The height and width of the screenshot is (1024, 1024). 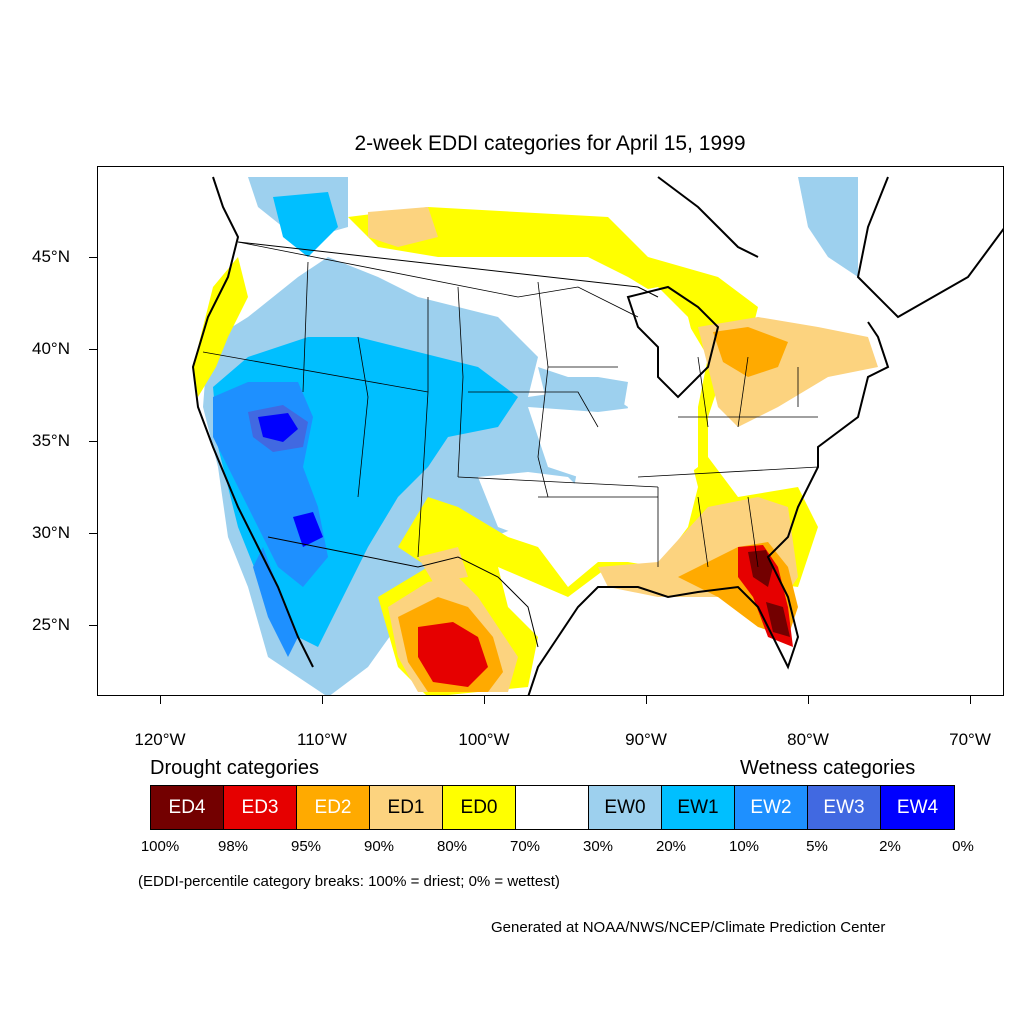 I want to click on wet-region-north-plains, so click(x=583, y=392).